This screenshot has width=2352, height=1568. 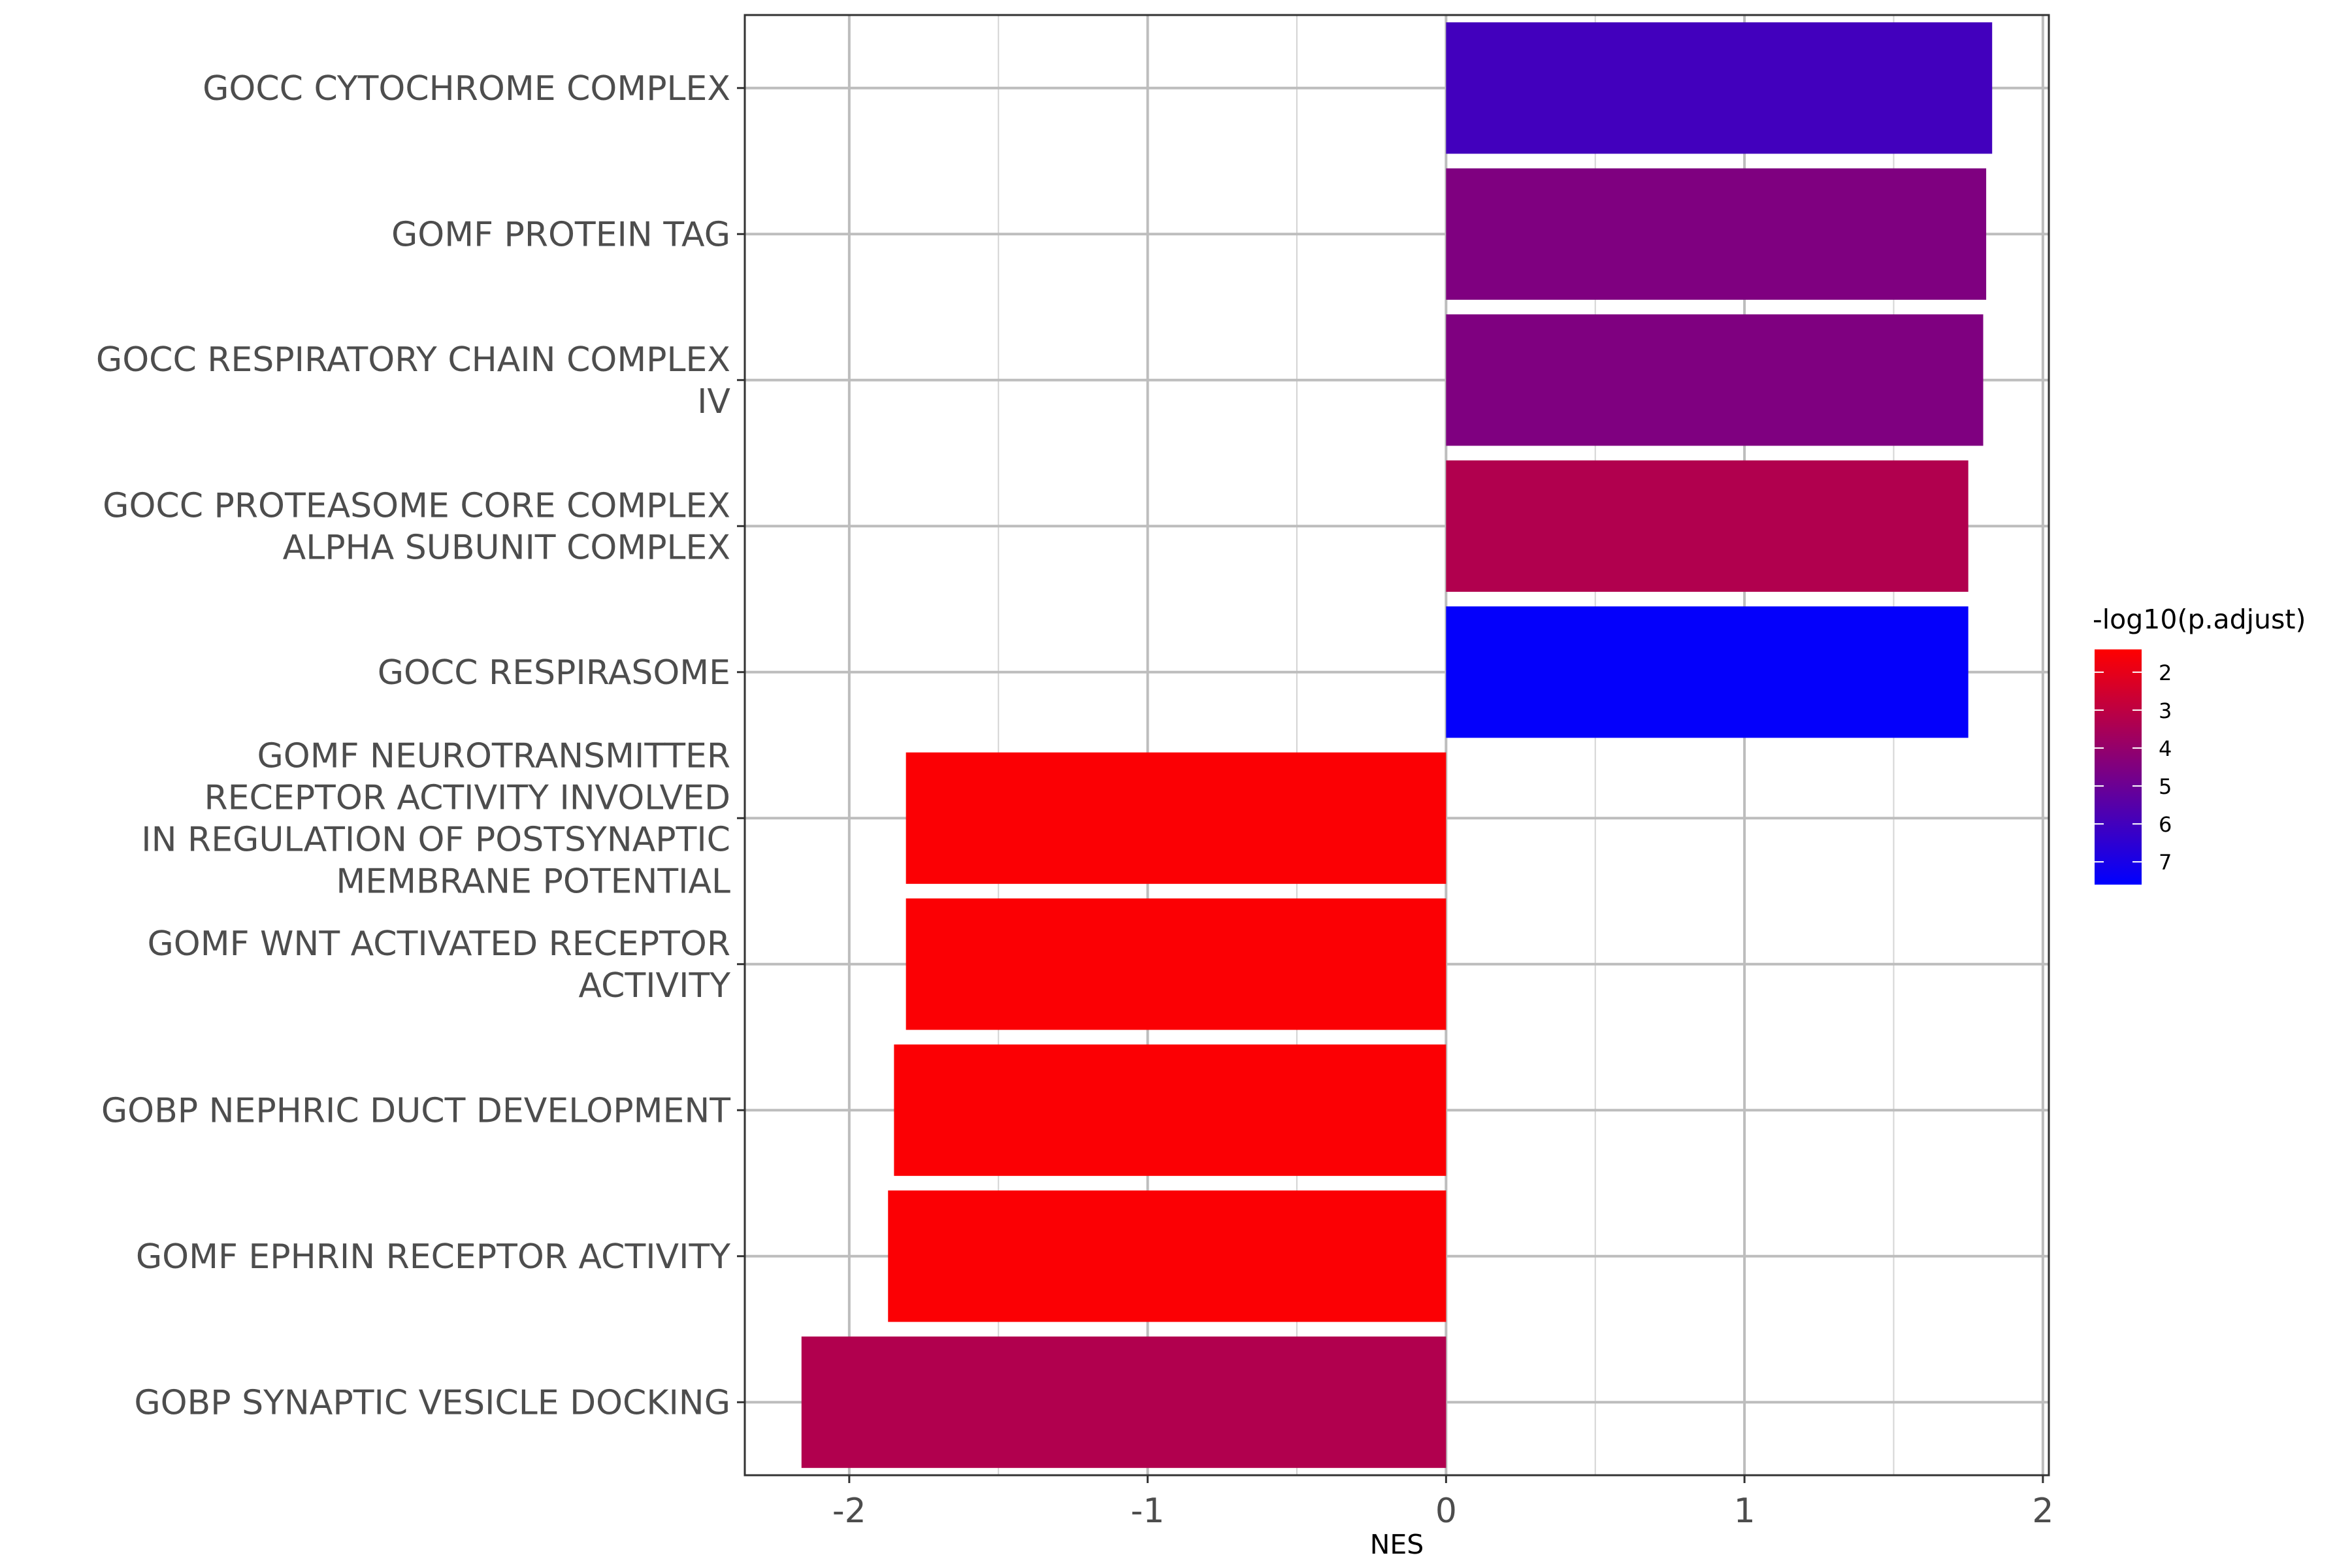 What do you see at coordinates (2199, 619) in the screenshot?
I see `legend-title: -log10(p.adjust)` at bounding box center [2199, 619].